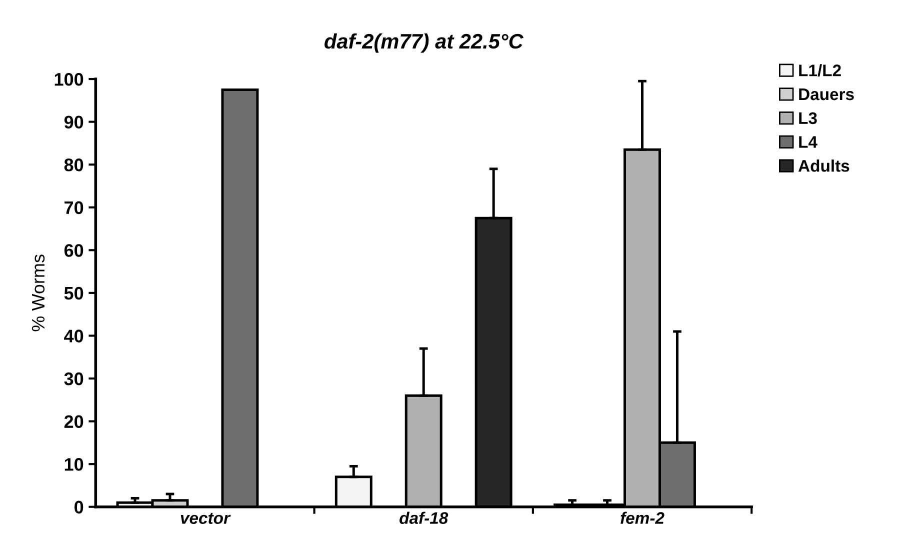 The width and height of the screenshot is (911, 545). What do you see at coordinates (74, 379) in the screenshot?
I see `y-tick-label: 30` at bounding box center [74, 379].